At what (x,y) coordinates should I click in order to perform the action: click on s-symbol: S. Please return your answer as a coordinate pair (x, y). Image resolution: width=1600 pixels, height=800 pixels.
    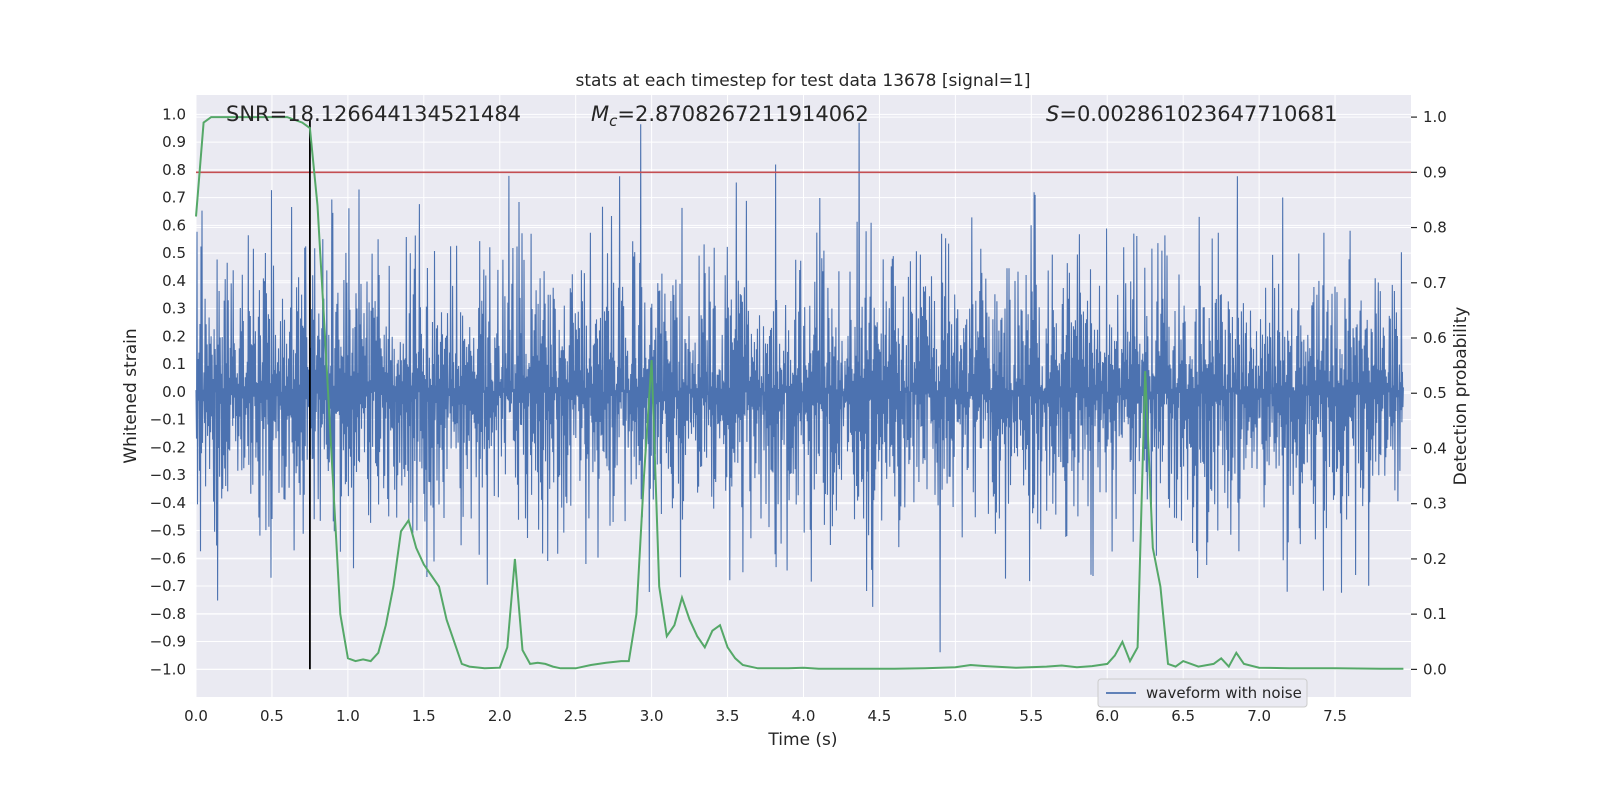
    Looking at the image, I should click on (1052, 114).